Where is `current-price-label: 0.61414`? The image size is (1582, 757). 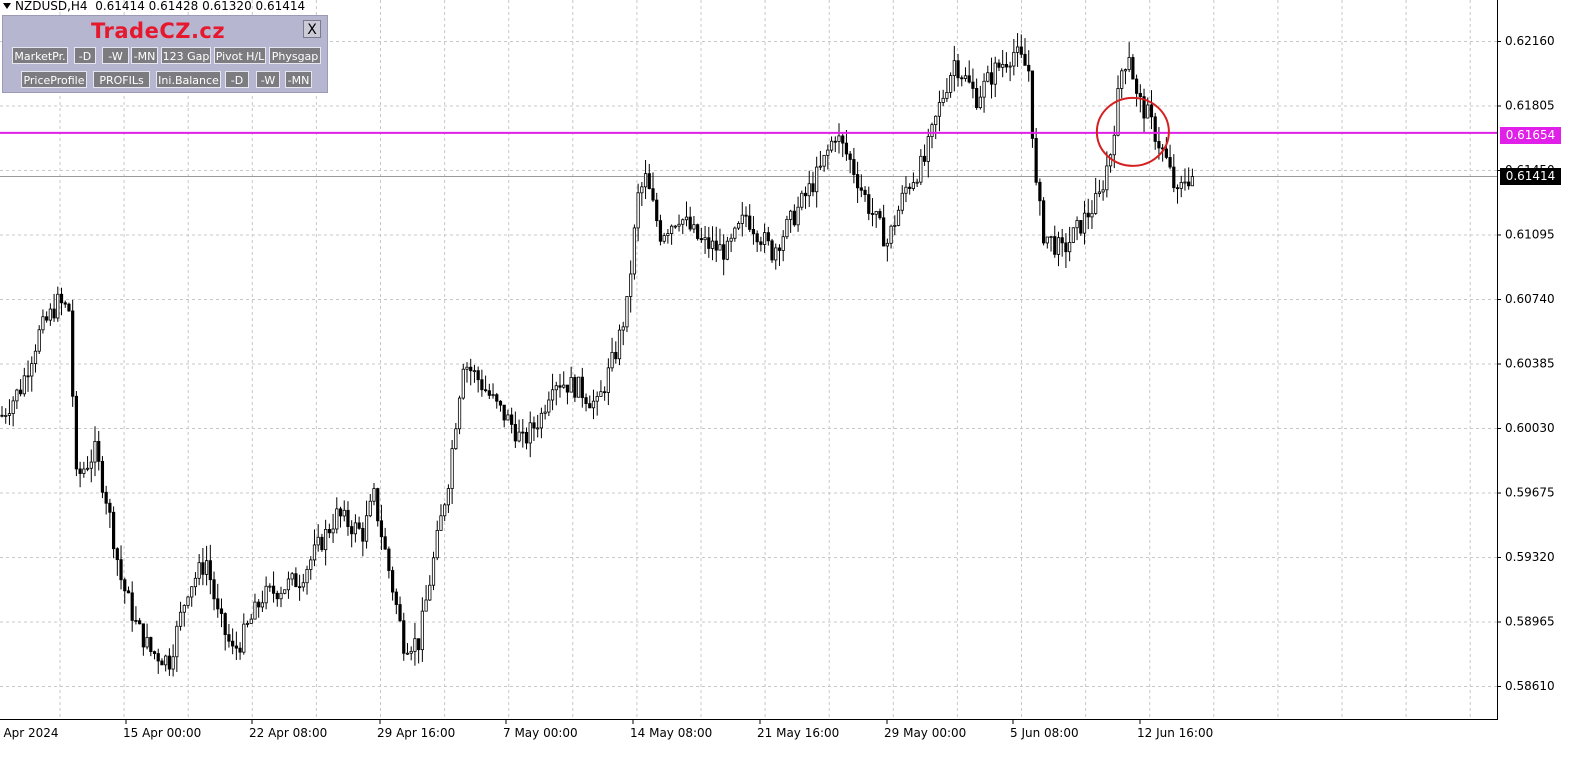 current-price-label: 0.61414 is located at coordinates (1530, 176).